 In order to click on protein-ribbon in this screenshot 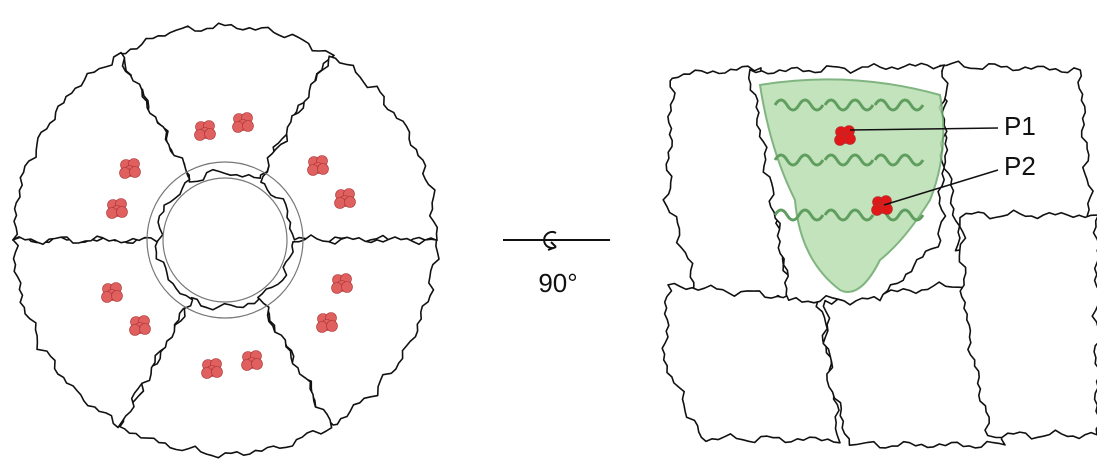, I will do `click(851, 185)`.